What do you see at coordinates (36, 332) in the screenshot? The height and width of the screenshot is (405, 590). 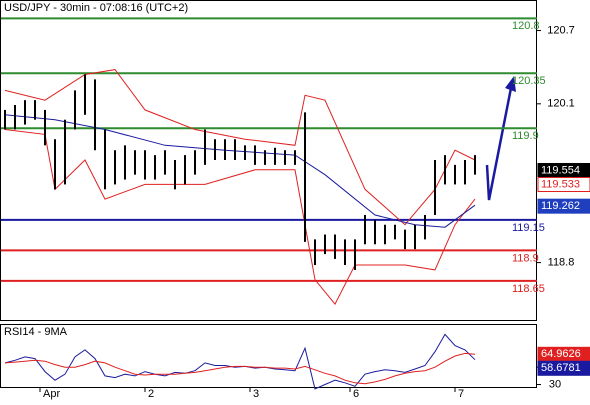 I see `rsi-title: RSI14 - 9MA` at bounding box center [36, 332].